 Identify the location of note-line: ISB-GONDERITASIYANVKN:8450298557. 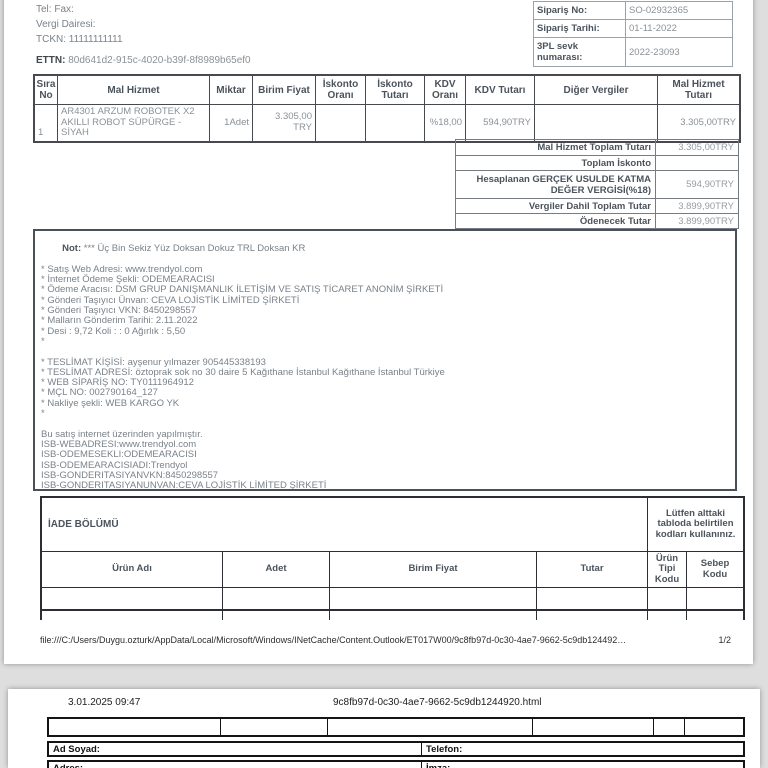
(130, 475).